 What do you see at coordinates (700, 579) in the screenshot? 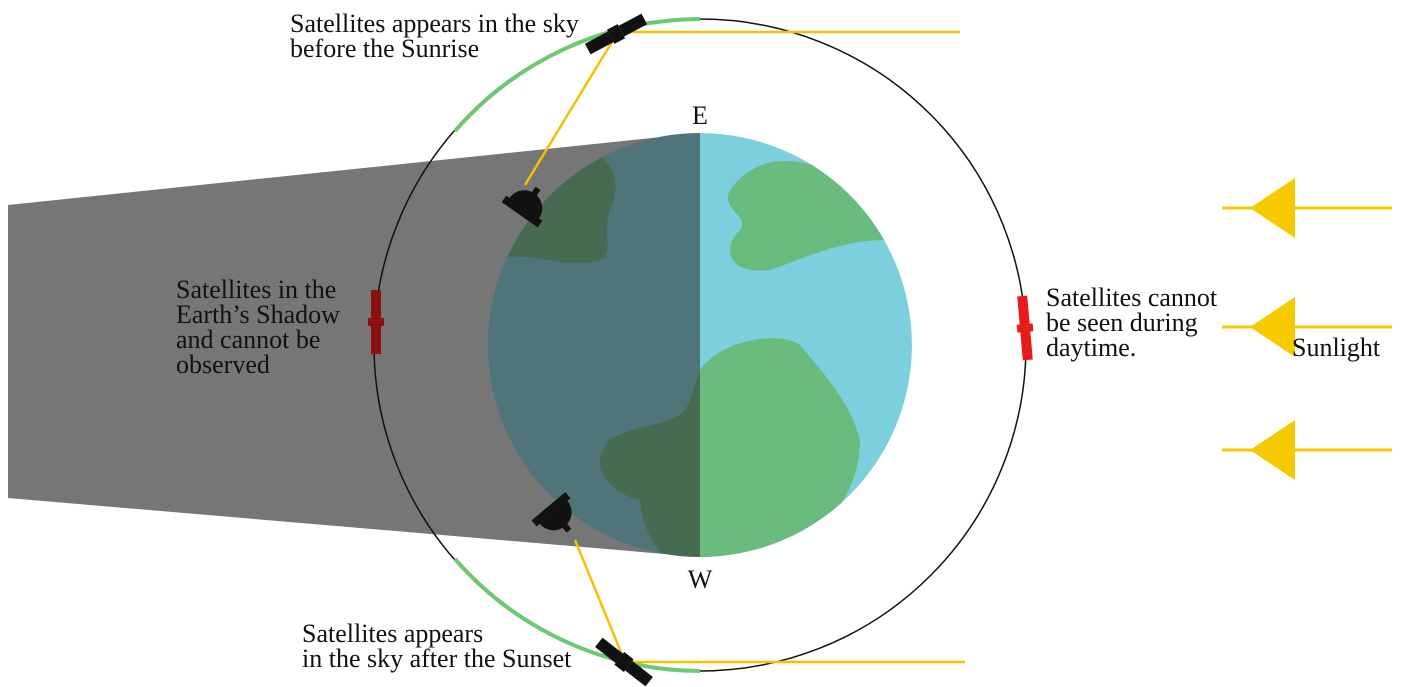
I see `west-label: W` at bounding box center [700, 579].